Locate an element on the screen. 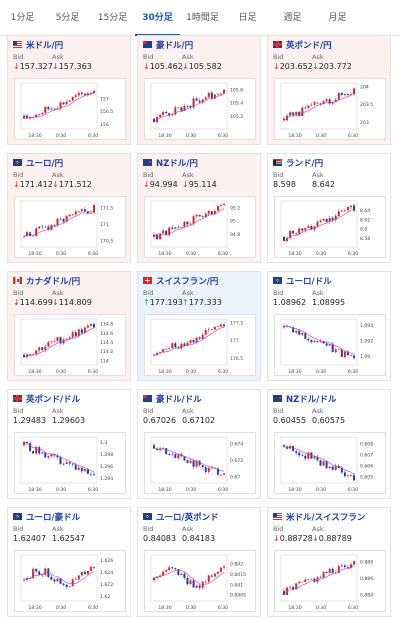 The height and width of the screenshot is (618, 400). tab-2: 15分足 is located at coordinates (112, 18).